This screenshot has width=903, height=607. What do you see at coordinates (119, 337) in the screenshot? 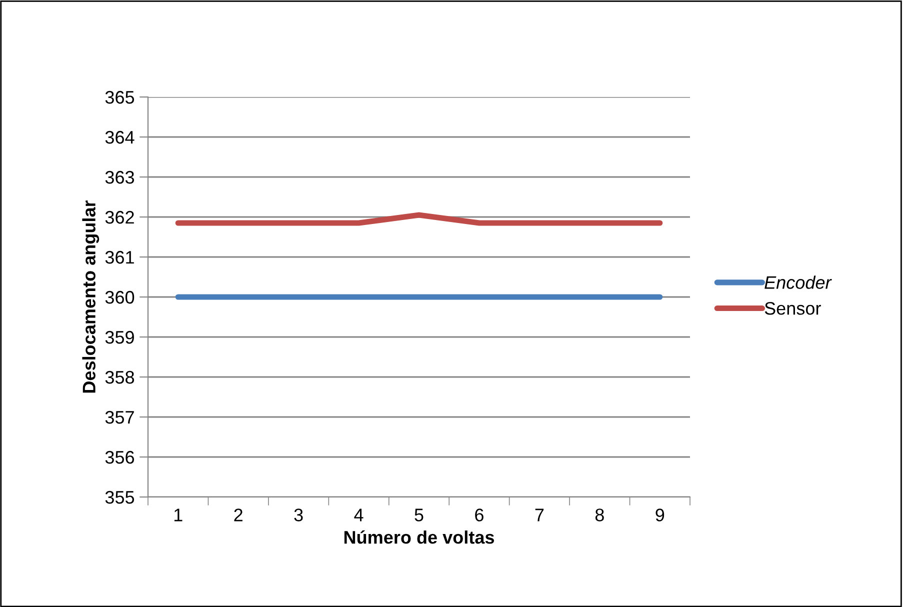
I see `y-tick-label: 359` at bounding box center [119, 337].